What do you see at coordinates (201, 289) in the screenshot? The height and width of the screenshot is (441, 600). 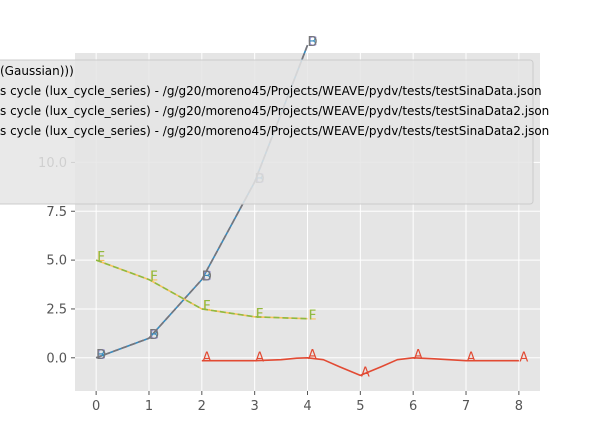 I see `series-line-f` at bounding box center [201, 289].